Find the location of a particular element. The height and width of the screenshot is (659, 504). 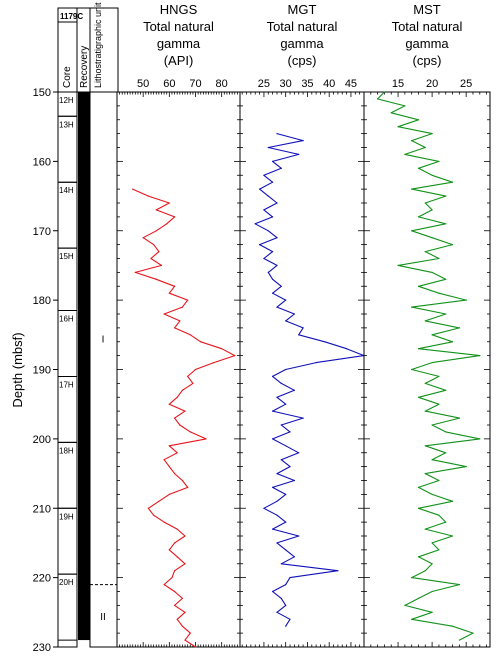

panel-title-line: (cps) is located at coordinates (302, 60).